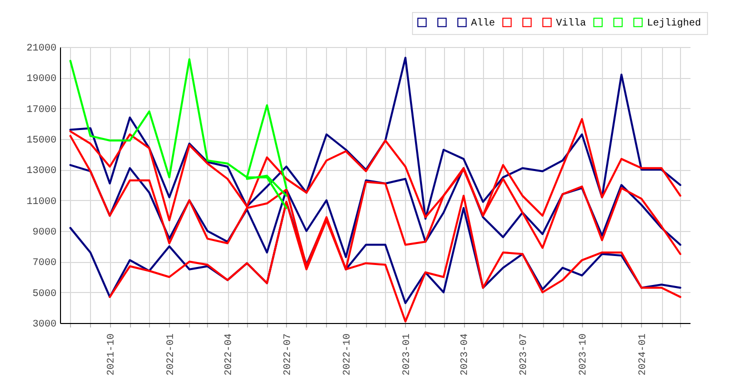 The height and width of the screenshot is (385, 750). I want to click on x-tick-label: 2023-10, so click(584, 355).